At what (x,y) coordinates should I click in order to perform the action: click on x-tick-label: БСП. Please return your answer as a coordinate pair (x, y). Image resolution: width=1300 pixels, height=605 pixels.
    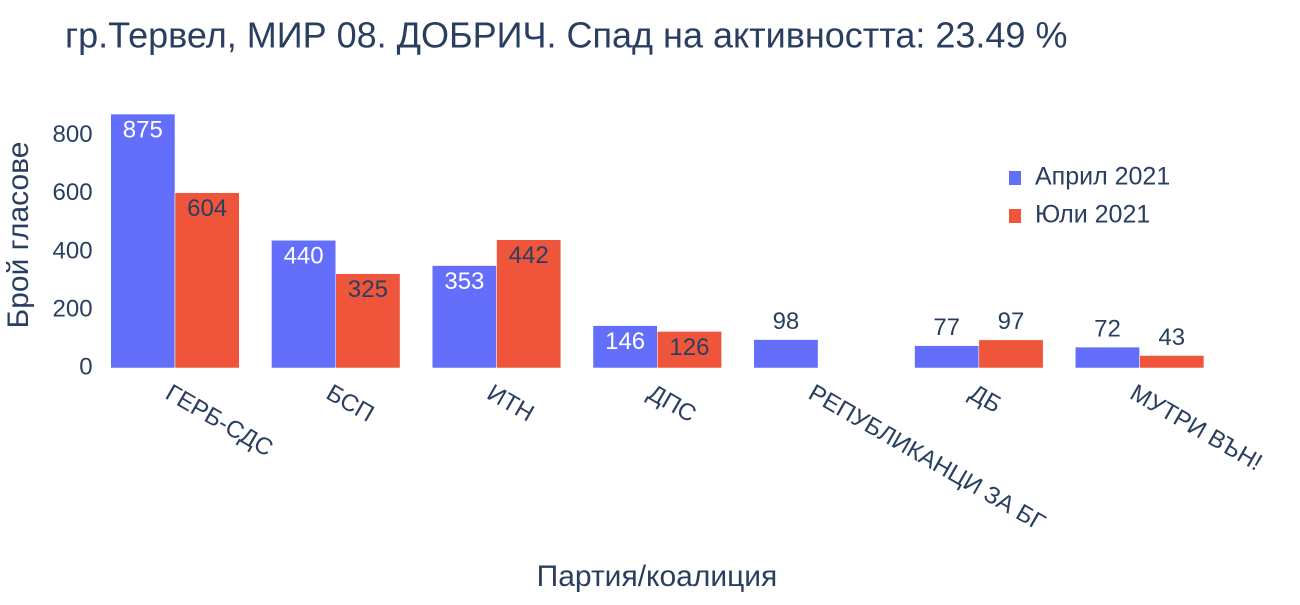
    Looking at the image, I should click on (350, 403).